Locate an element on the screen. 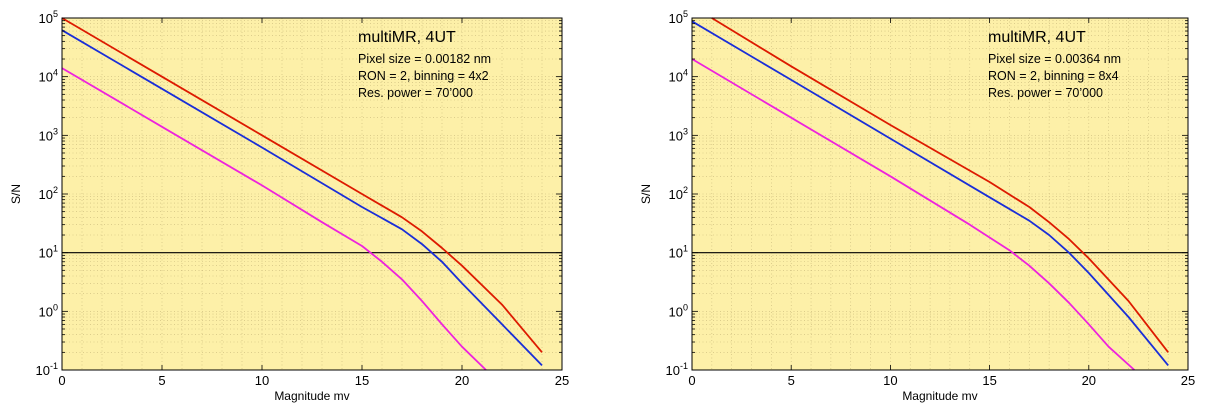  annotation-line: RON = 2, binning = 8x4 is located at coordinates (1053, 76).